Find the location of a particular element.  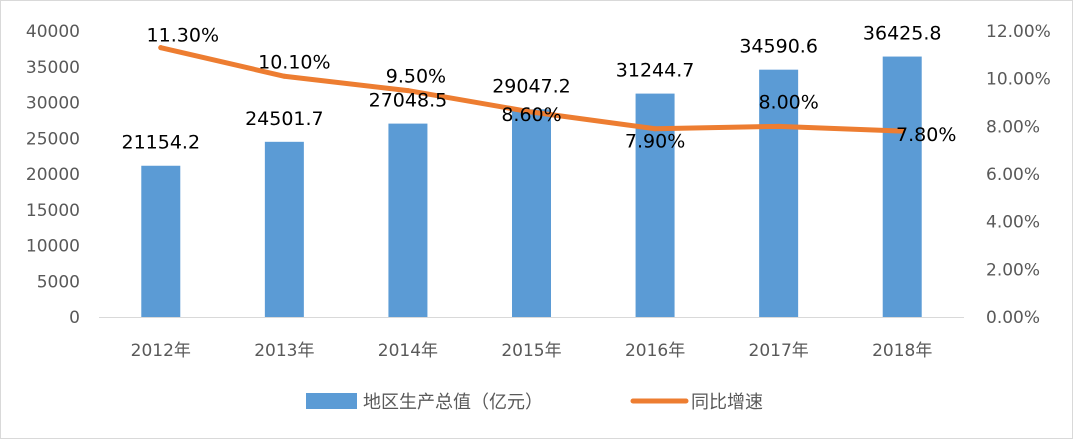

y-right-tick-label: 8.00% is located at coordinates (1013, 127).